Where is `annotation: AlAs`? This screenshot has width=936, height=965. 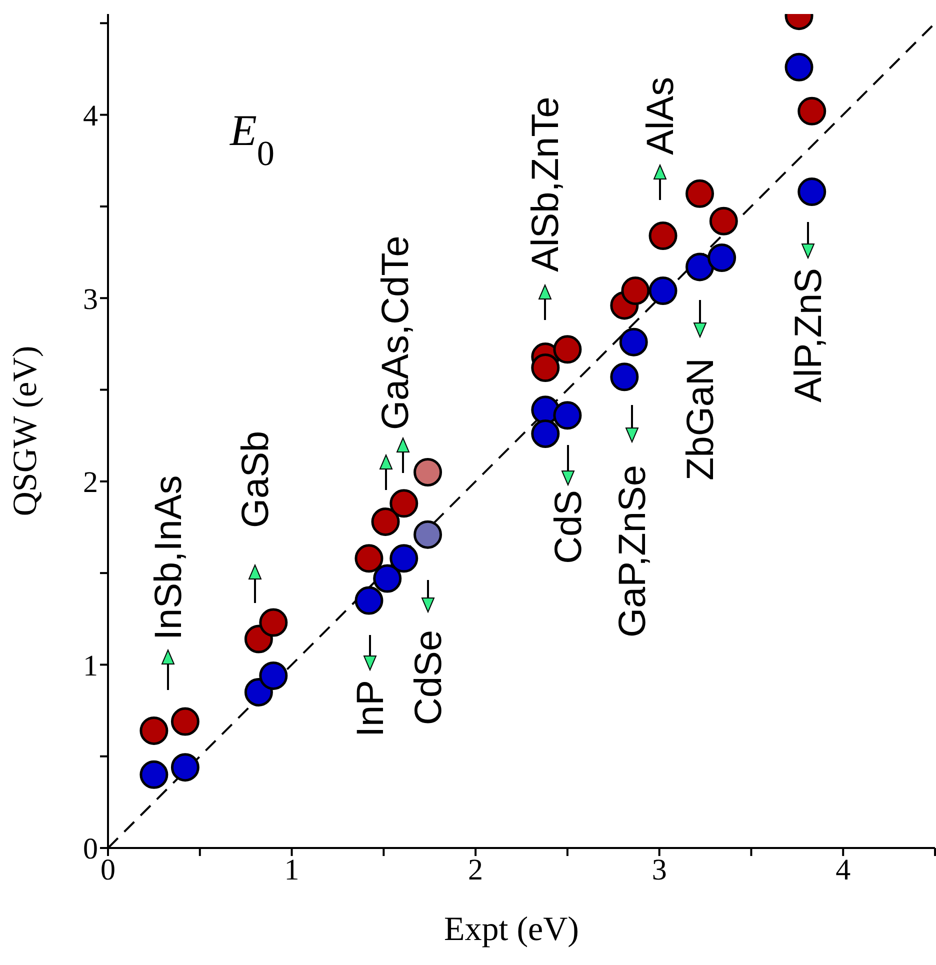 annotation: AlAs is located at coordinates (661, 115).